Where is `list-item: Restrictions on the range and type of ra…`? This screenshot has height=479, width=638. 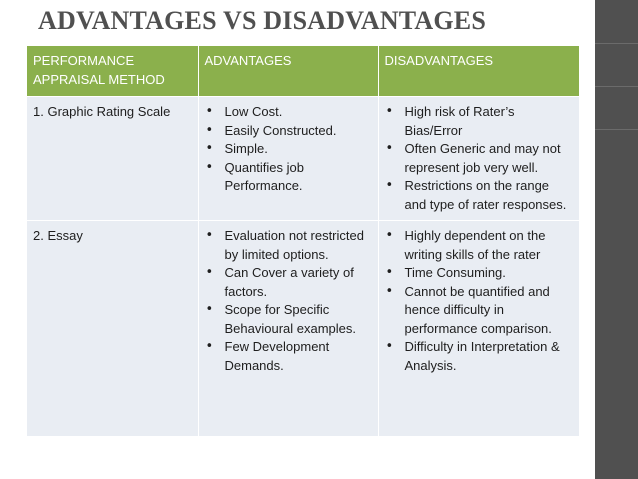
list-item: Restrictions on the range and type of ra… is located at coordinates (479, 195).